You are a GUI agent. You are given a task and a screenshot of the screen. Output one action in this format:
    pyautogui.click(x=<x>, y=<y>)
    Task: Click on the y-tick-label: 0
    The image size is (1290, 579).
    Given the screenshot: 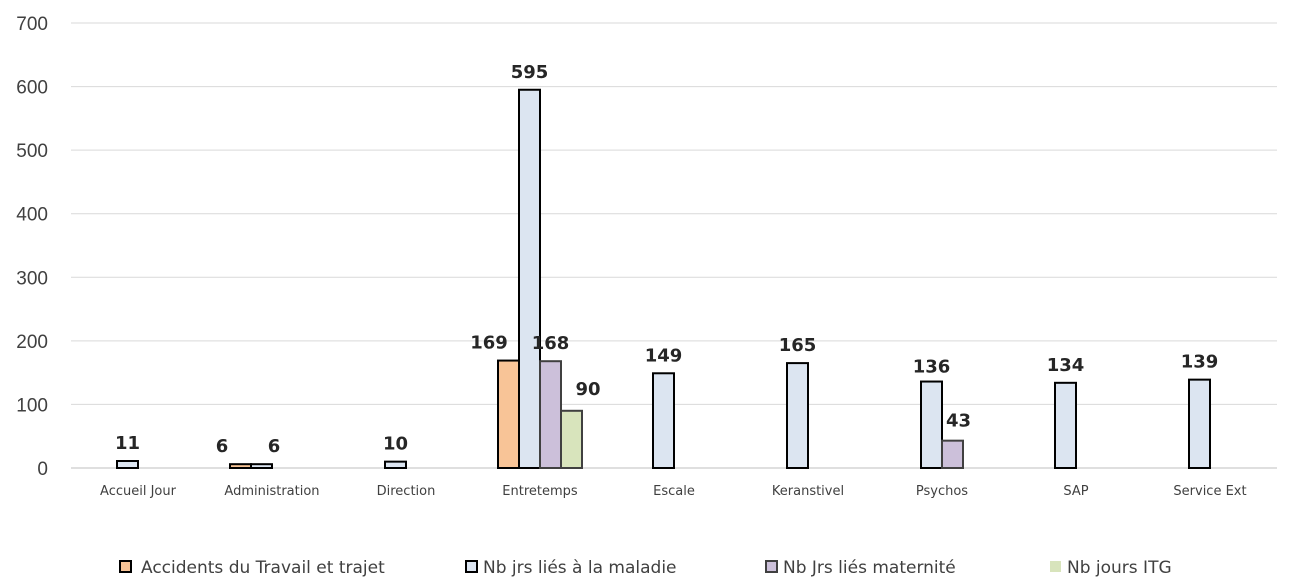 What is the action you would take?
    pyautogui.click(x=42, y=469)
    